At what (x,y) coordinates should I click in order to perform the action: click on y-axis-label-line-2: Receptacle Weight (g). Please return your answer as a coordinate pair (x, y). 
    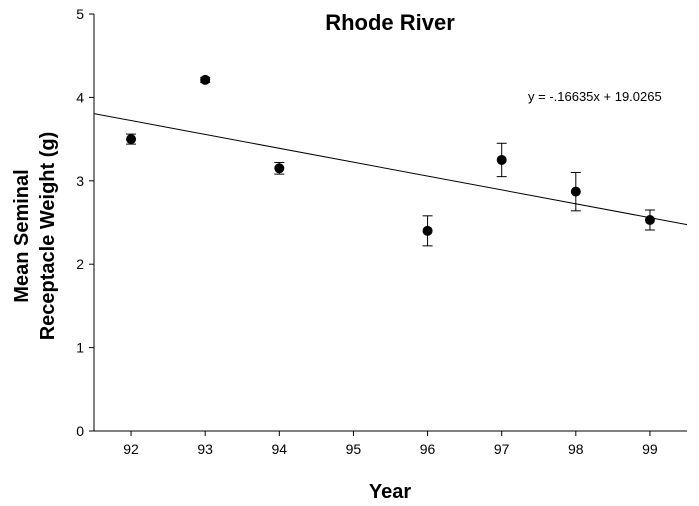
    Looking at the image, I should click on (48, 236).